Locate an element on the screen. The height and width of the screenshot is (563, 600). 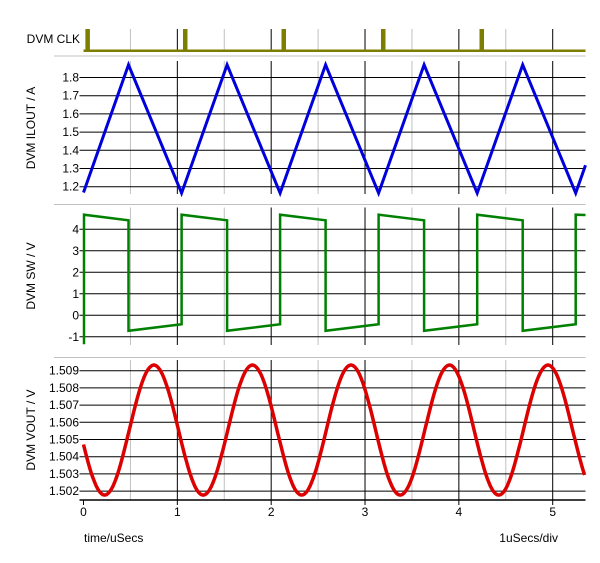
y-tick-label: 1.502 is located at coordinates (64, 491).